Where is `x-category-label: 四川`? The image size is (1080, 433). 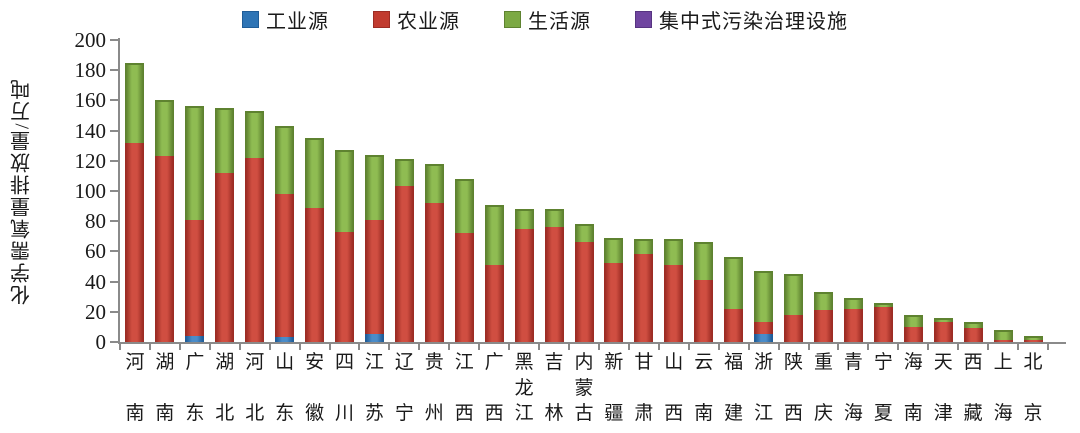
x-category-label: 四川 is located at coordinates (345, 388).